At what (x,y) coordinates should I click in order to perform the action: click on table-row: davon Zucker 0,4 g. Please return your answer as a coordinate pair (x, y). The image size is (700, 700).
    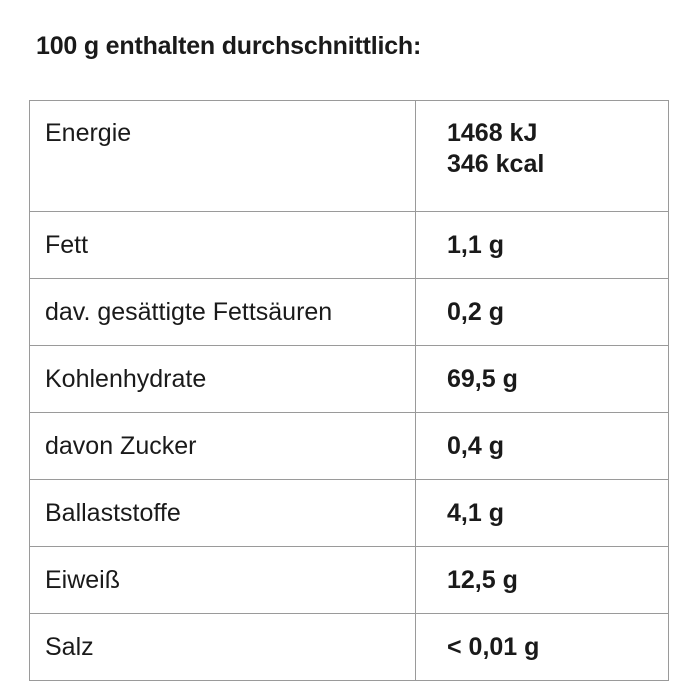
    Looking at the image, I should click on (349, 446).